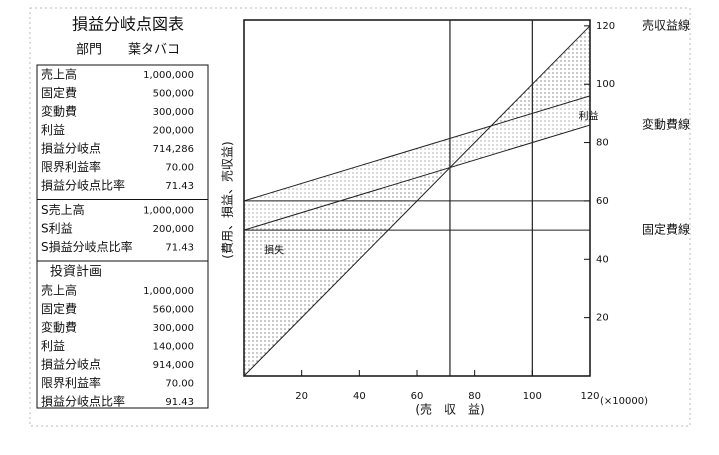  What do you see at coordinates (359, 396) in the screenshot?
I see `x-tick-label: 40` at bounding box center [359, 396].